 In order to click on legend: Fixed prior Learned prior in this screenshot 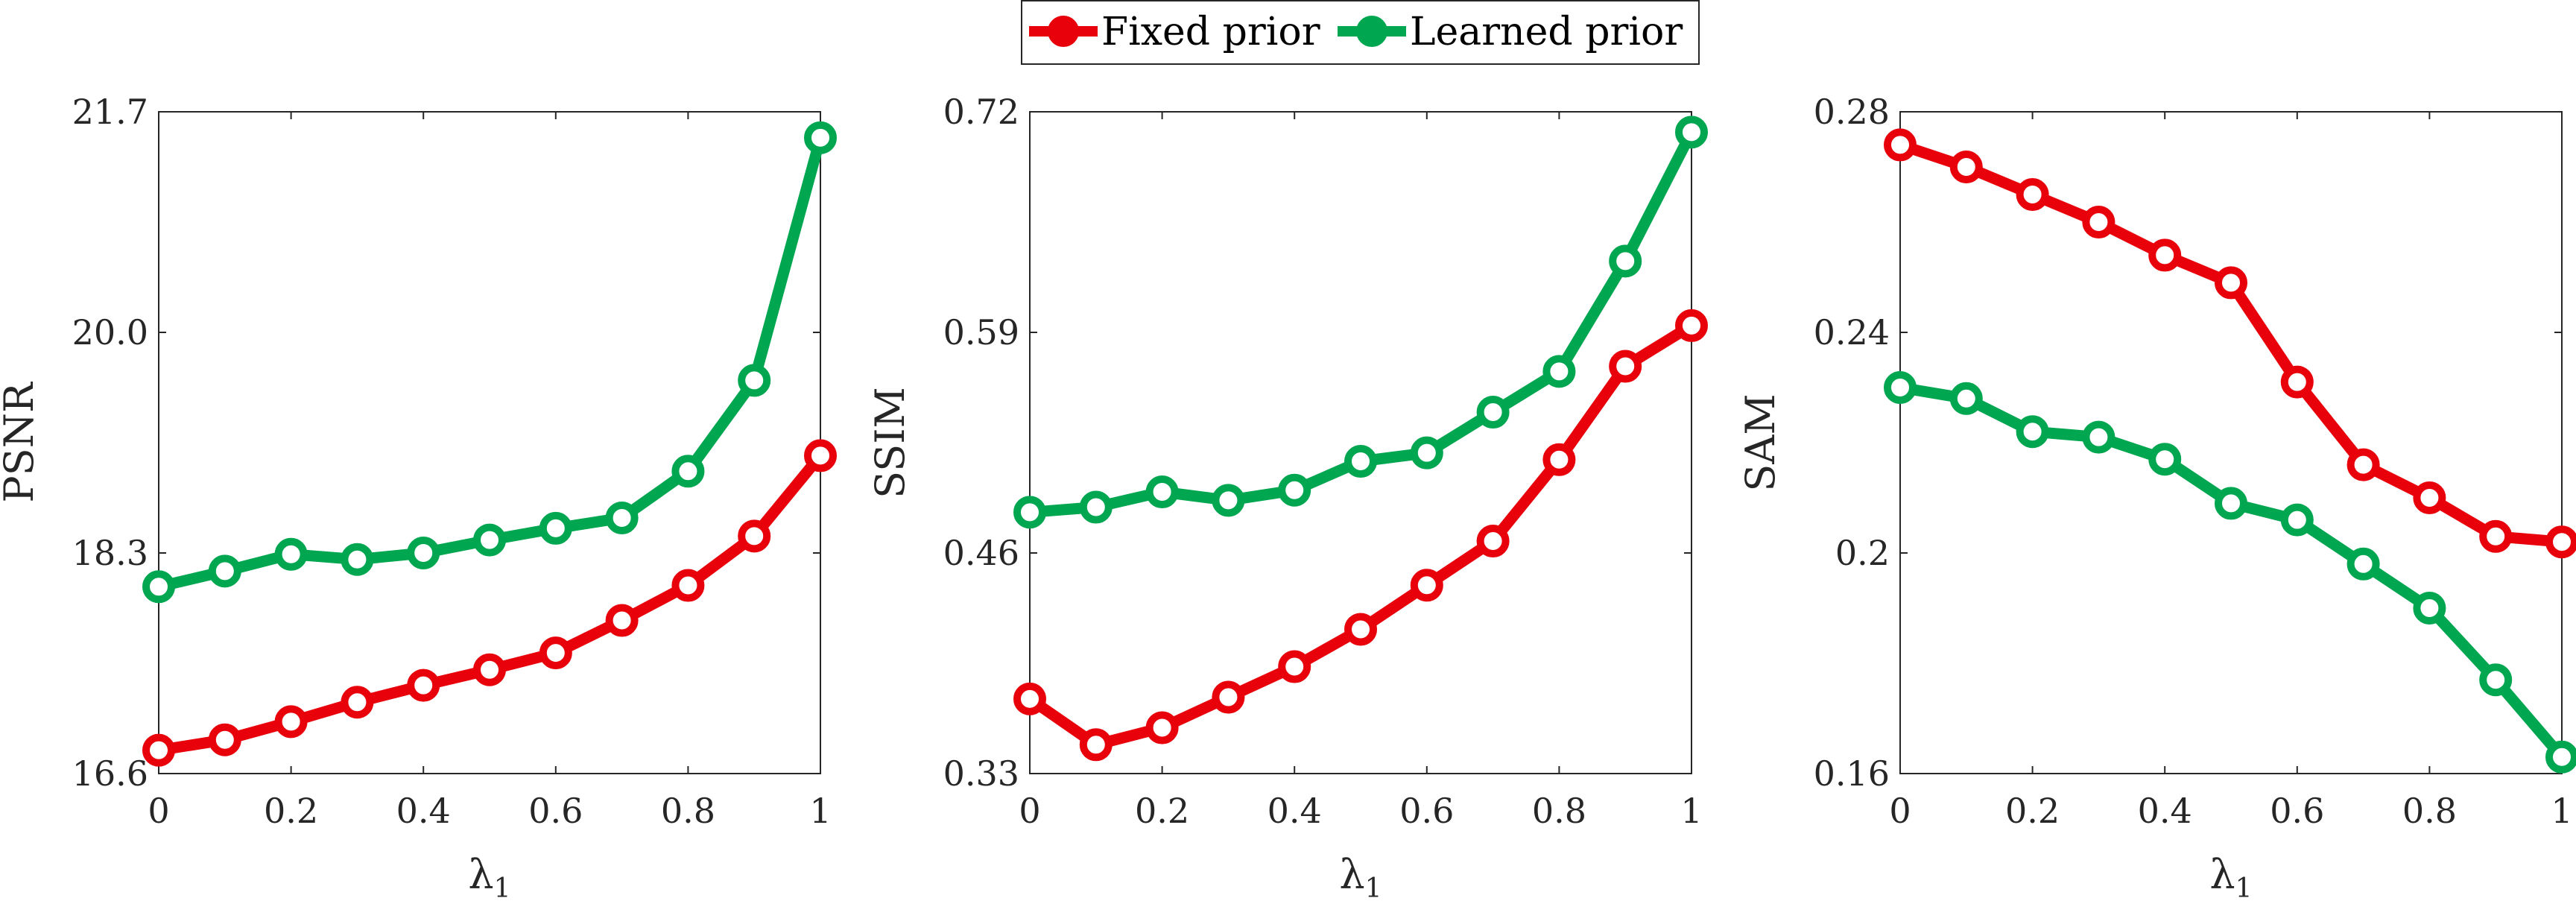, I will do `click(1360, 32)`.